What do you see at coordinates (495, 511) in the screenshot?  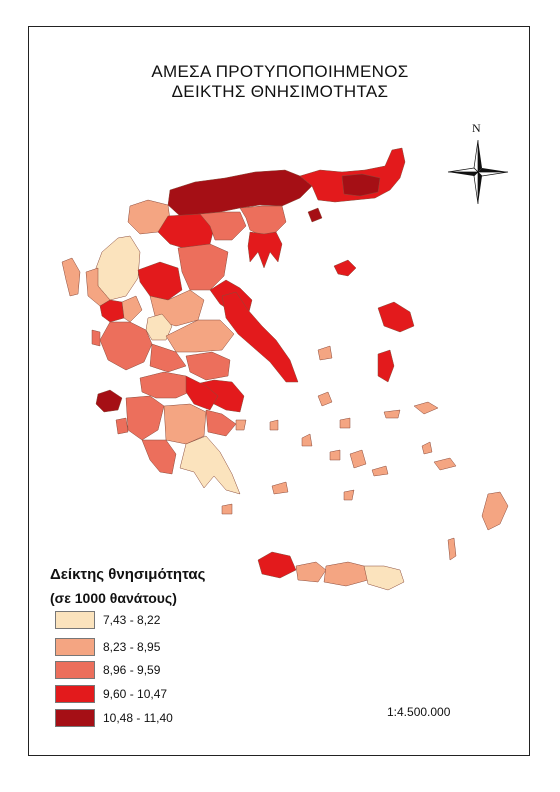 I see `region-rhodes` at bounding box center [495, 511].